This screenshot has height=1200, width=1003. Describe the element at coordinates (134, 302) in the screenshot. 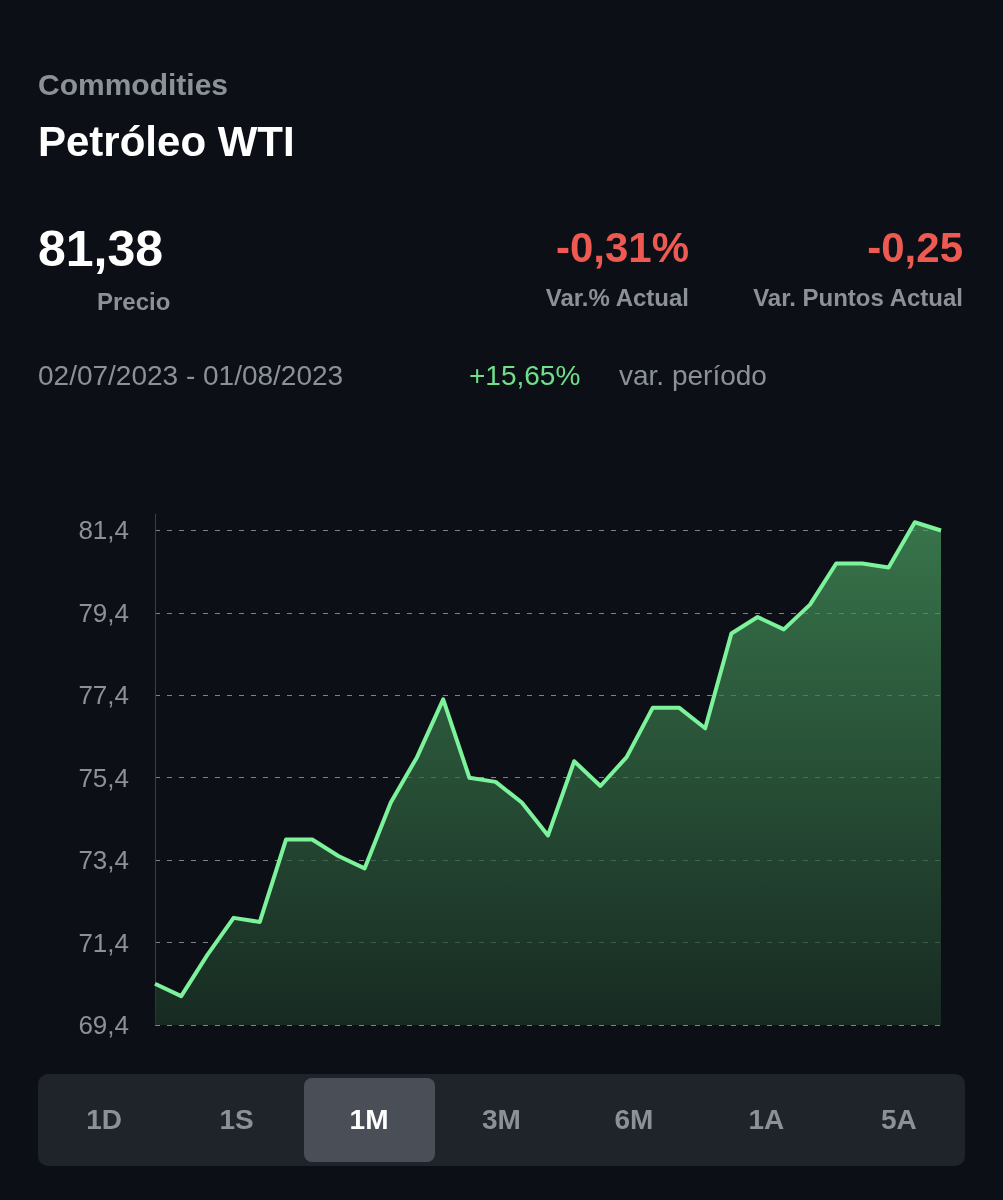

I see `text: Precio` at that location.